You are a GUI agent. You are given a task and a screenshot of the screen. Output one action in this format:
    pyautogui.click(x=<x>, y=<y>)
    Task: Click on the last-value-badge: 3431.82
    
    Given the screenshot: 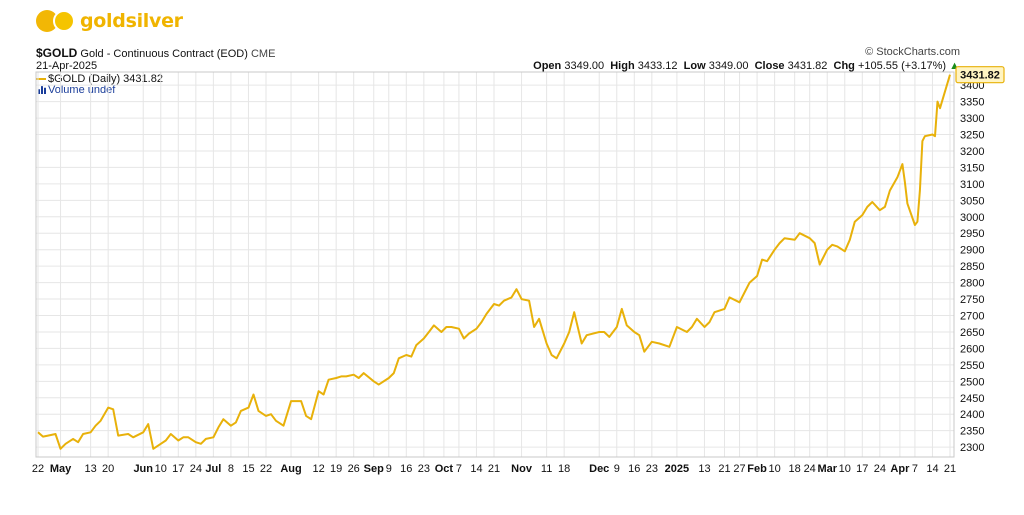 What is the action you would take?
    pyautogui.click(x=980, y=75)
    